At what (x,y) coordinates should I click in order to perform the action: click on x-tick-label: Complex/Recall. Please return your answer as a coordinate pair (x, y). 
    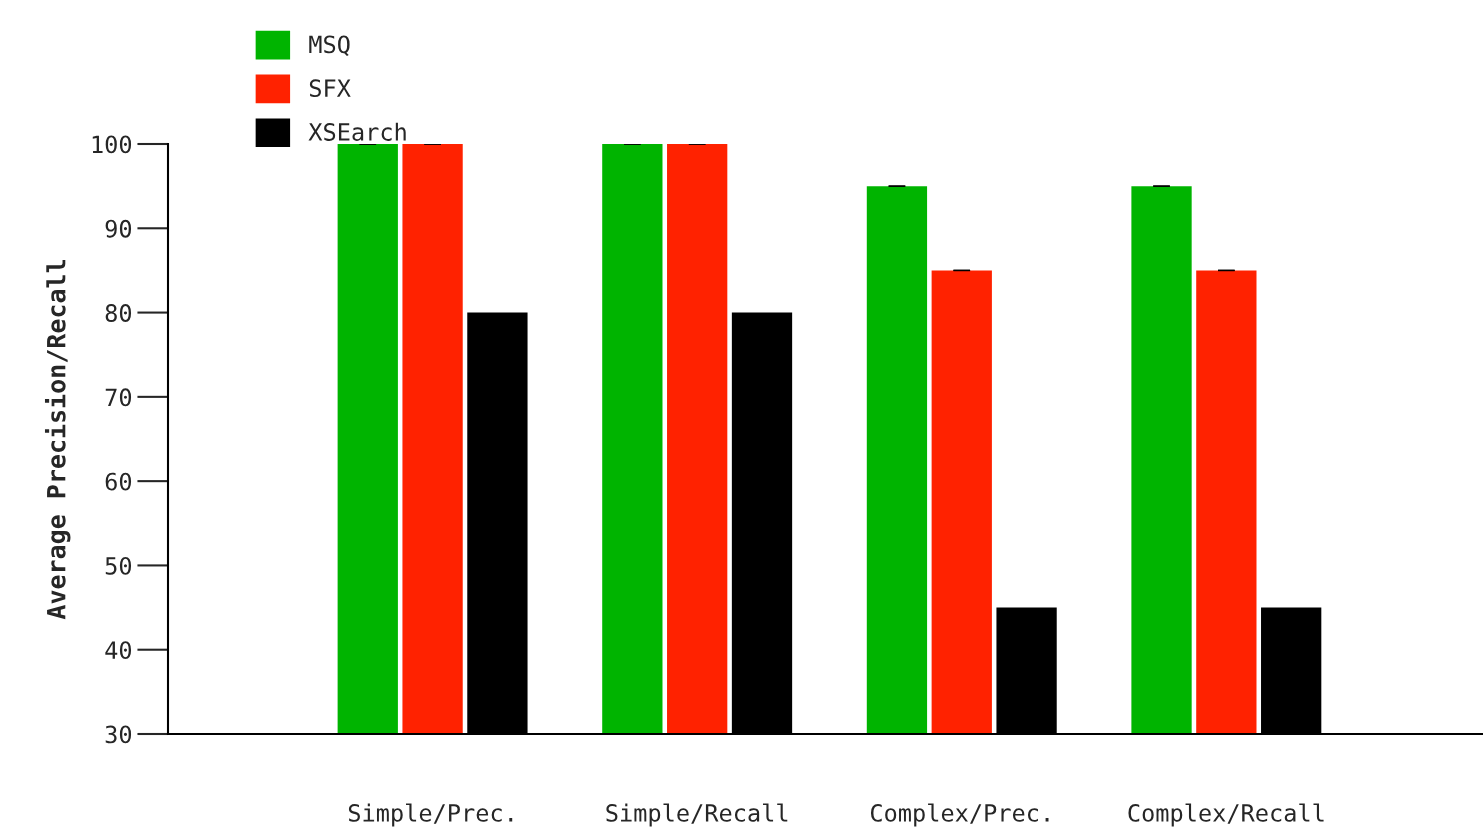
    Looking at the image, I should click on (1226, 815).